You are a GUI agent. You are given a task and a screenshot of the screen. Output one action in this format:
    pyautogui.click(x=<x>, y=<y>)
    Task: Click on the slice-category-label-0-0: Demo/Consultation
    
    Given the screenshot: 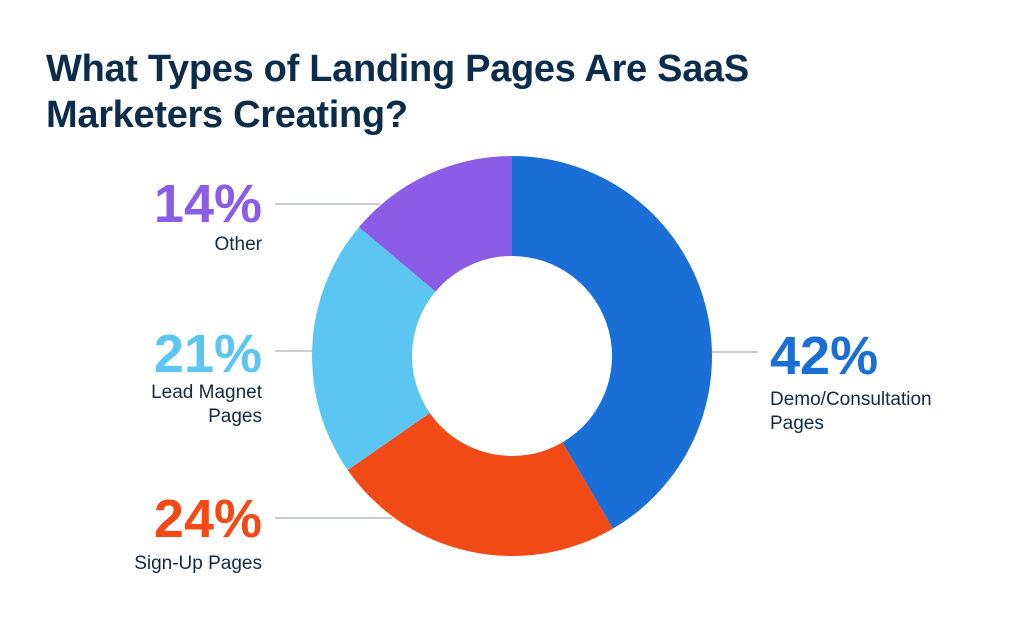 What is the action you would take?
    pyautogui.click(x=851, y=399)
    